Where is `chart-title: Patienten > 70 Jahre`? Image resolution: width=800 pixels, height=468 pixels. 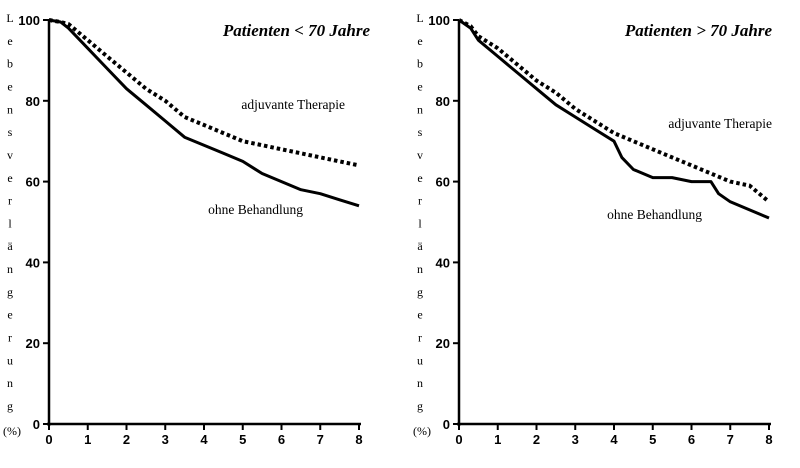 chart-title: Patienten > 70 Jahre is located at coordinates (698, 30).